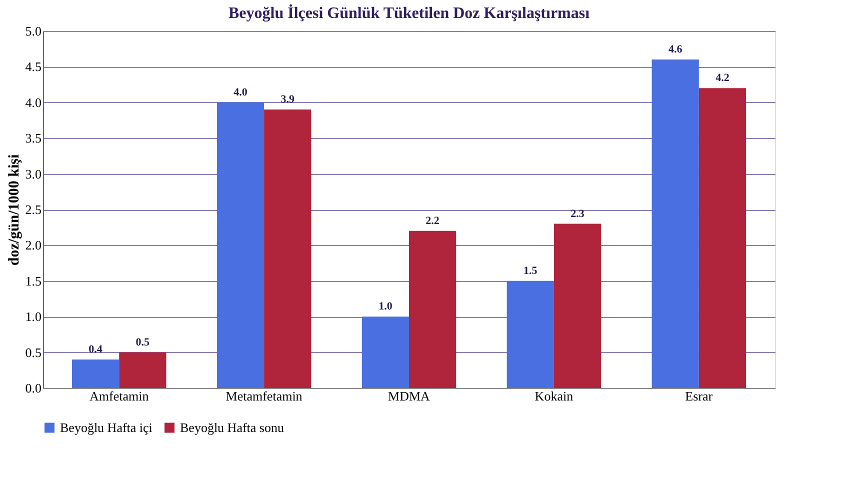 Image resolution: width=866 pixels, height=494 pixels. Describe the element at coordinates (723, 78) in the screenshot. I see `data-label: 4.2` at that location.